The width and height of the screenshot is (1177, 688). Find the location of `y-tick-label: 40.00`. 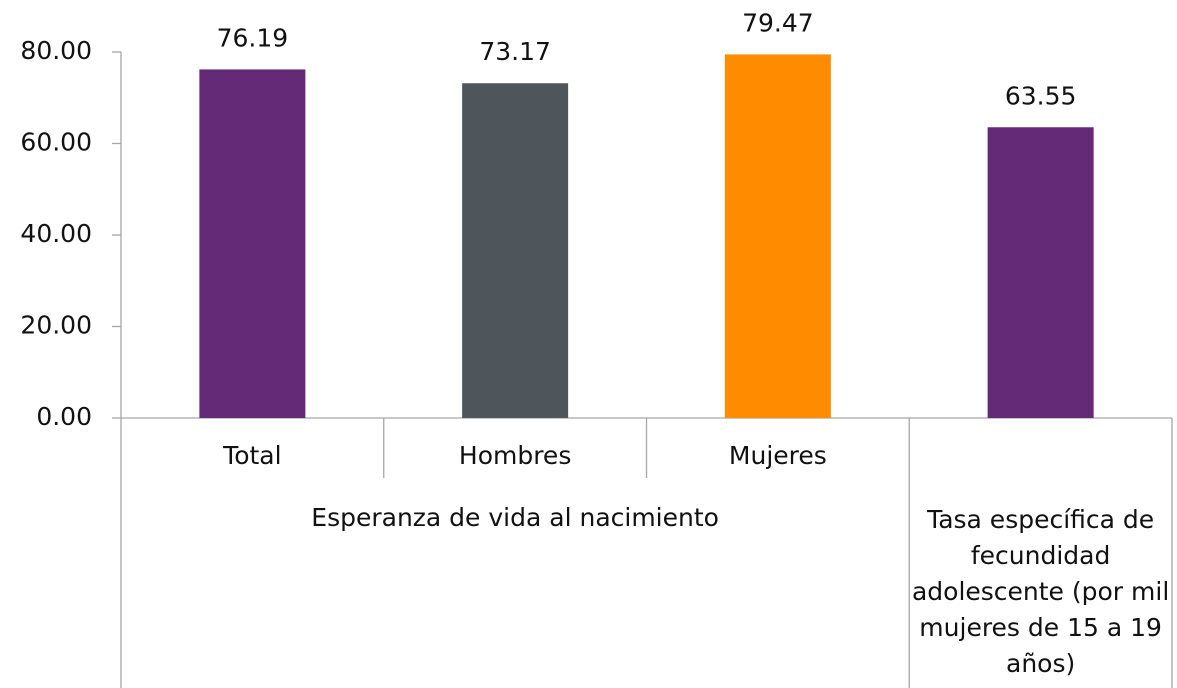

y-tick-label: 40.00 is located at coordinates (56, 233).